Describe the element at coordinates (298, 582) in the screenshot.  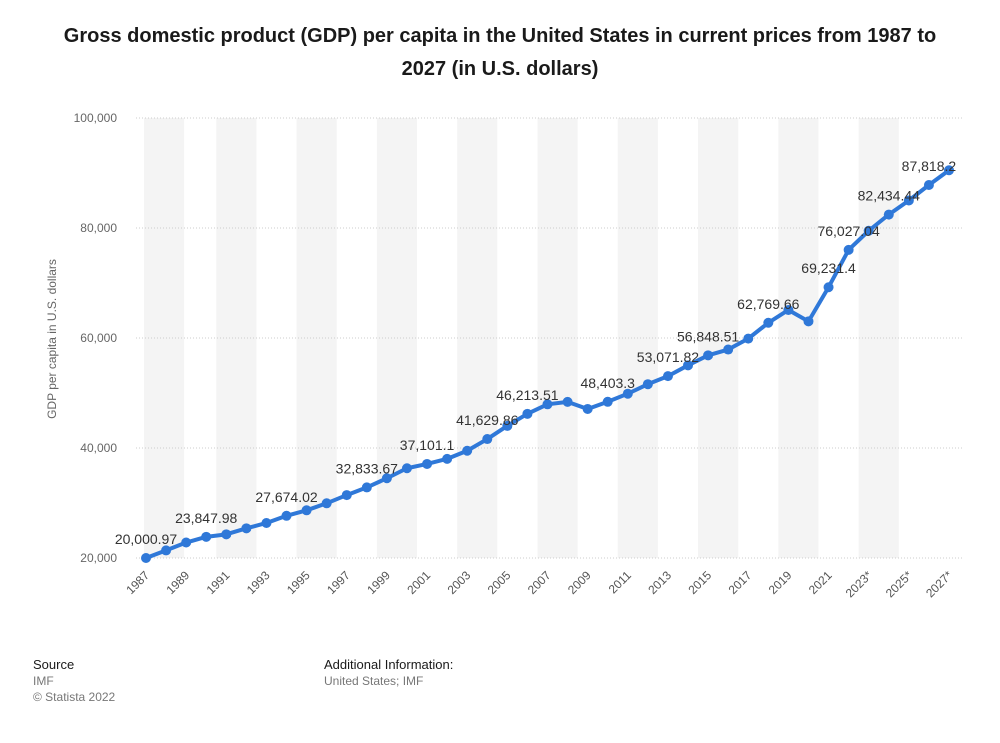
I see `x-tick-label: 1995` at that location.